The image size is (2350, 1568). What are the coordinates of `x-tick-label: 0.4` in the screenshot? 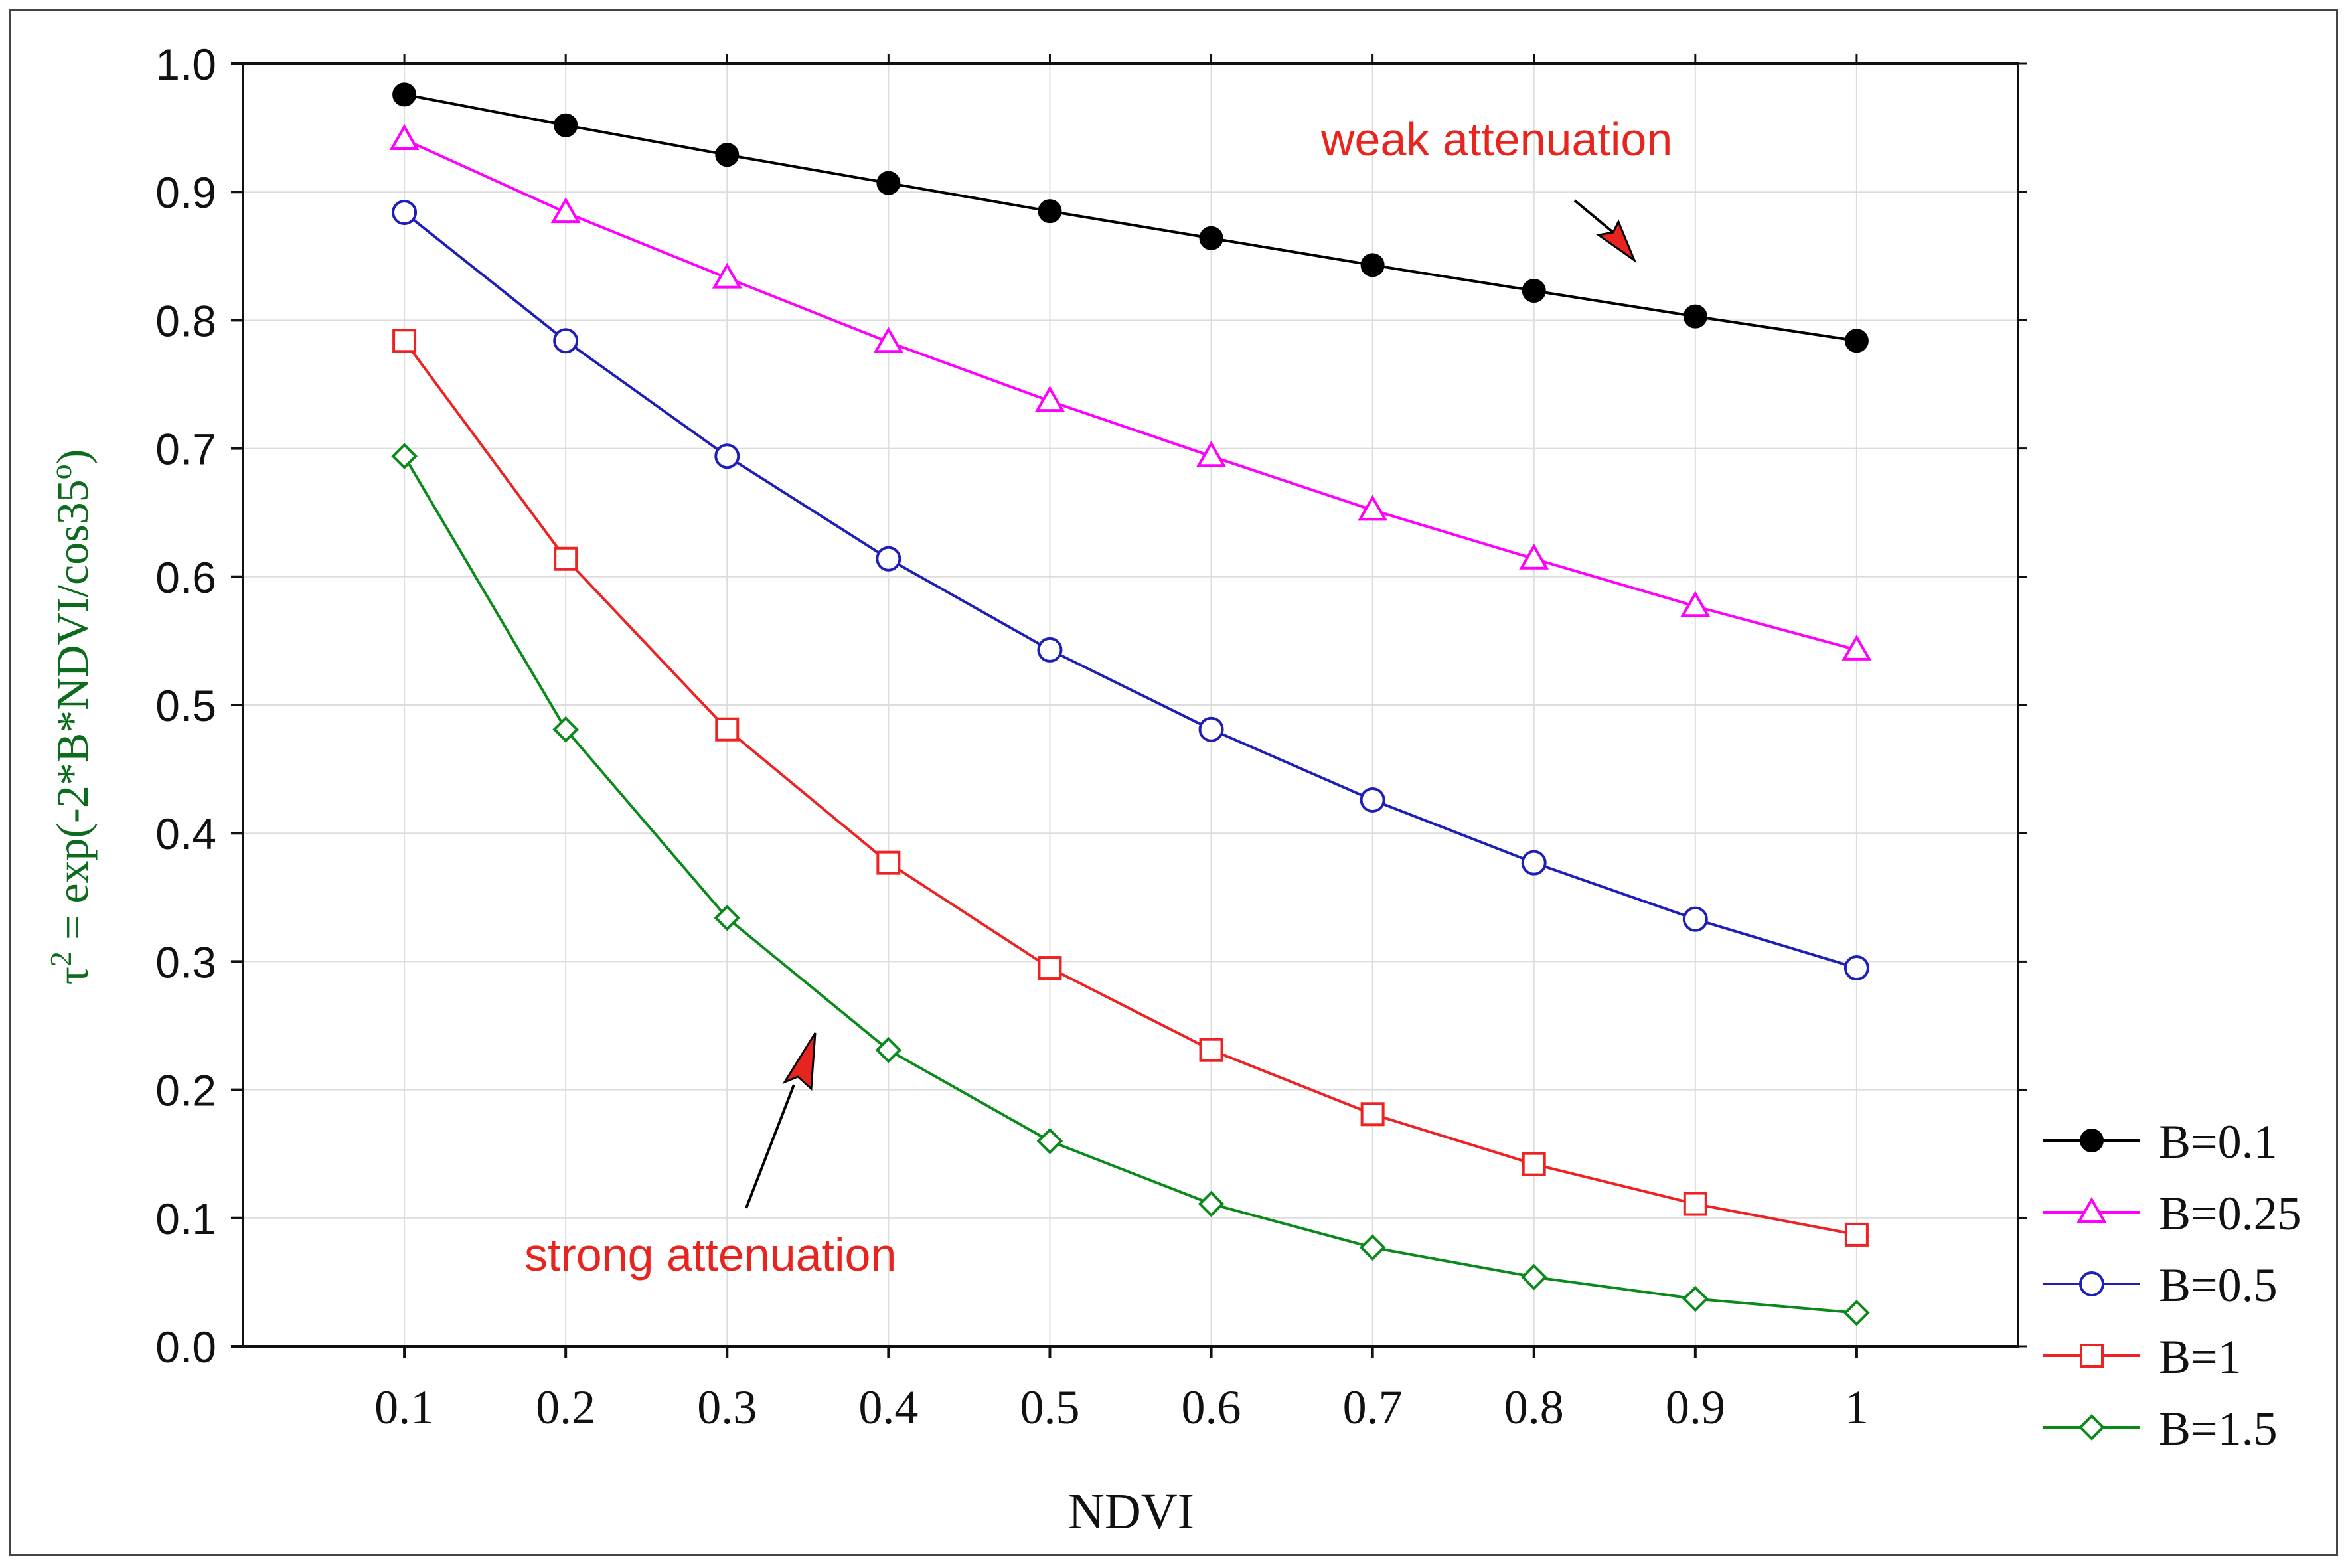 It's located at (888, 1407).